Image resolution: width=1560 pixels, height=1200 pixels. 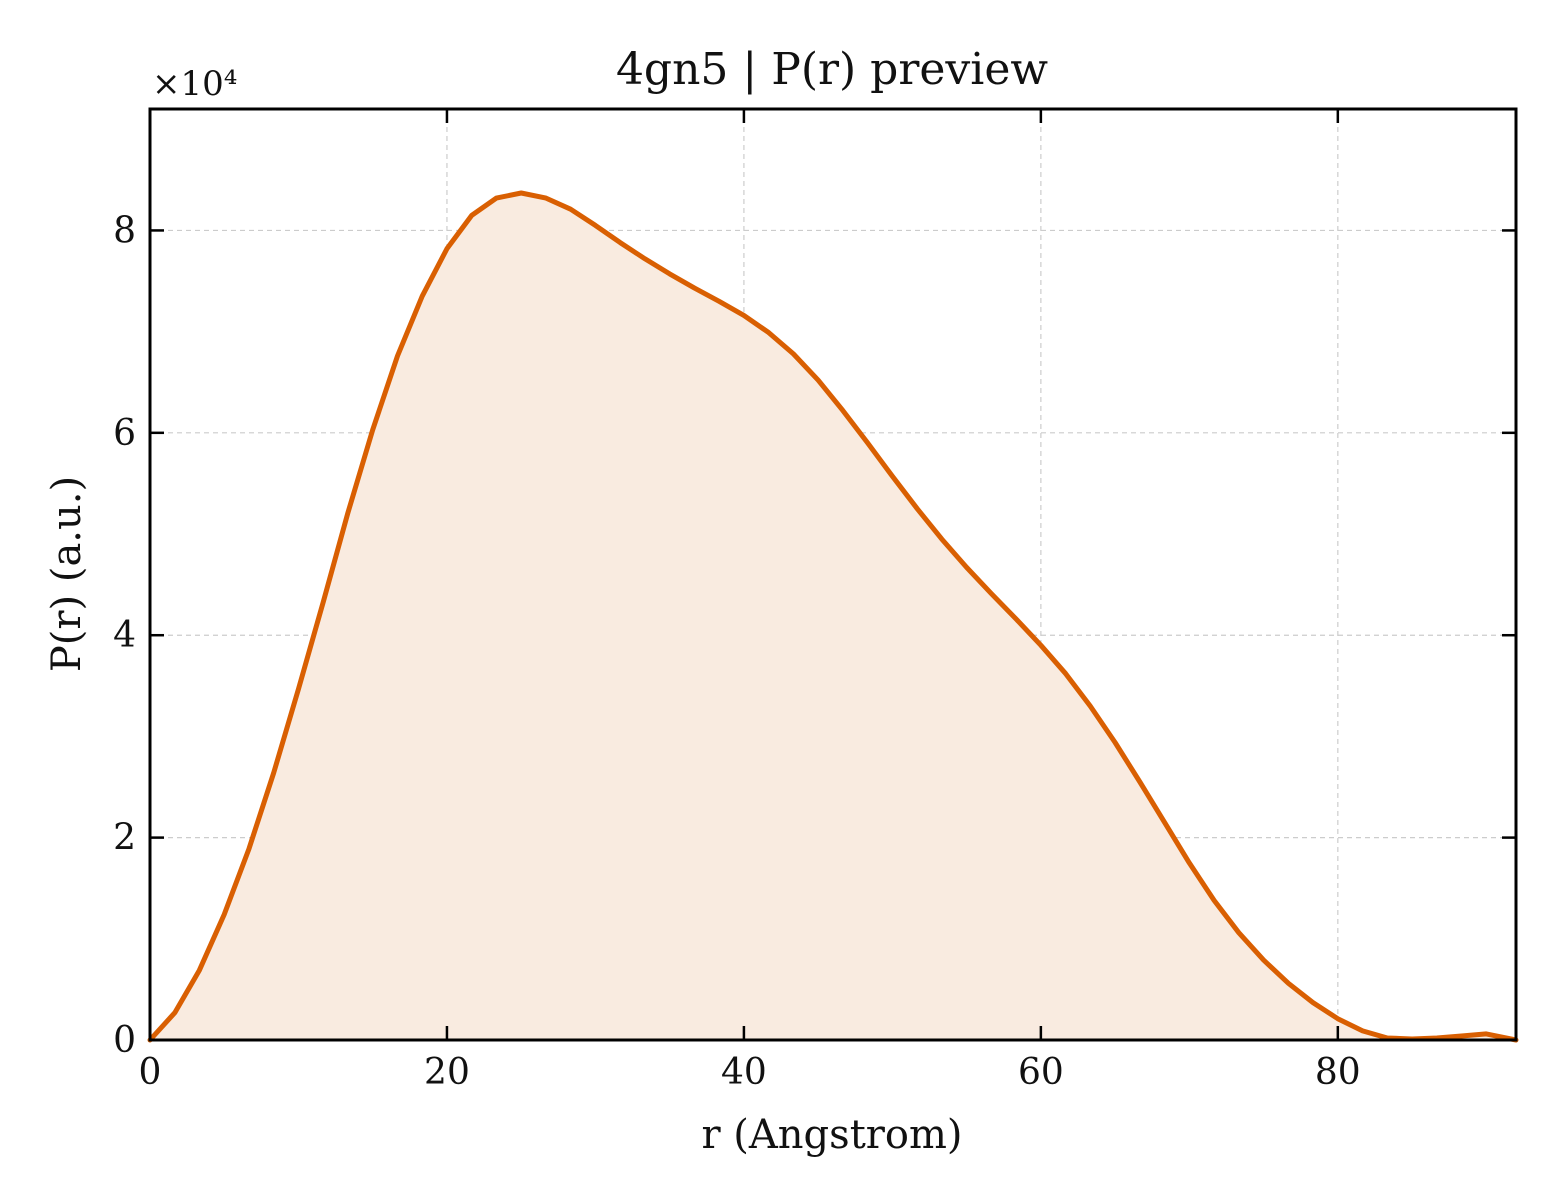 What do you see at coordinates (1338, 1072) in the screenshot?
I see `x-tick-label: 80` at bounding box center [1338, 1072].